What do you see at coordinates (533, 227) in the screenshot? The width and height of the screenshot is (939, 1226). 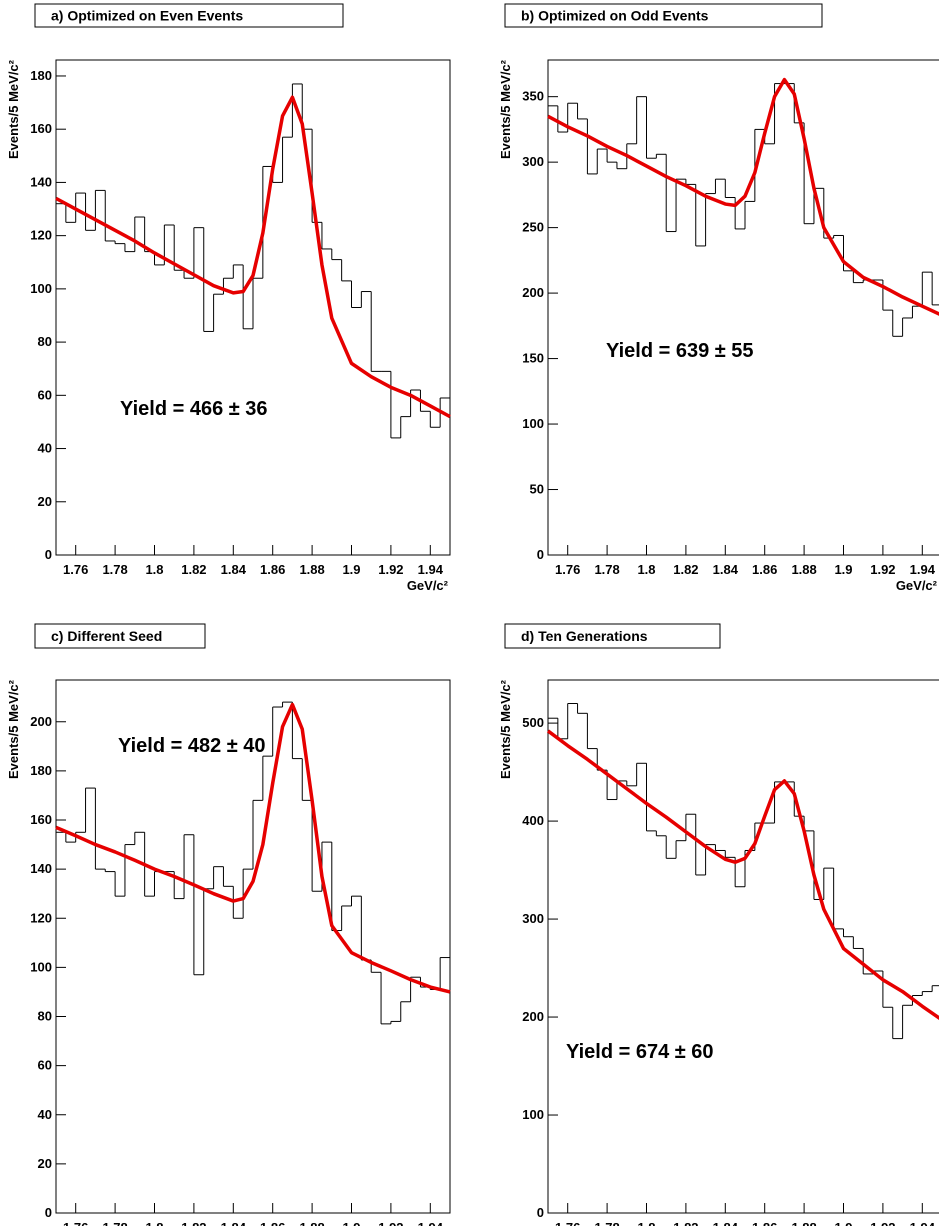 I see `y-tick-label: 250` at bounding box center [533, 227].